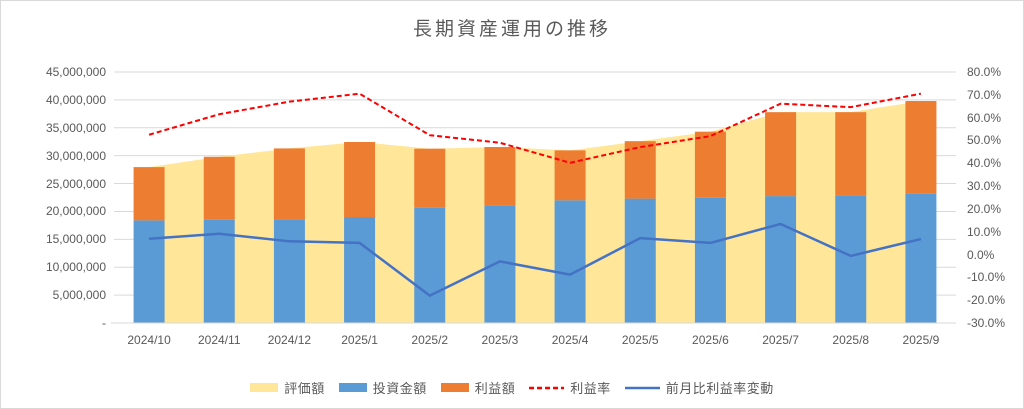  What do you see at coordinates (535, 259) in the screenshot?
I see `rate-change-line` at bounding box center [535, 259].